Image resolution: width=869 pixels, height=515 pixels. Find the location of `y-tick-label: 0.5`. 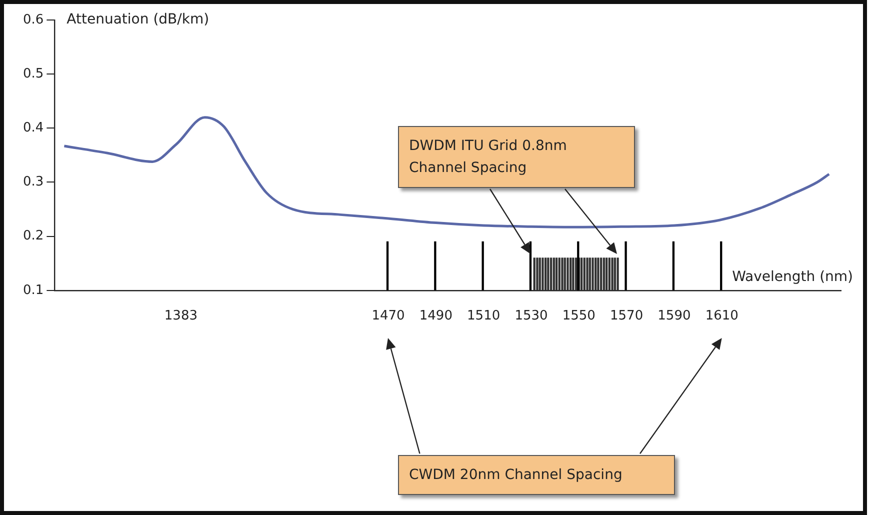

y-tick-label: 0.5 is located at coordinates (33, 74).